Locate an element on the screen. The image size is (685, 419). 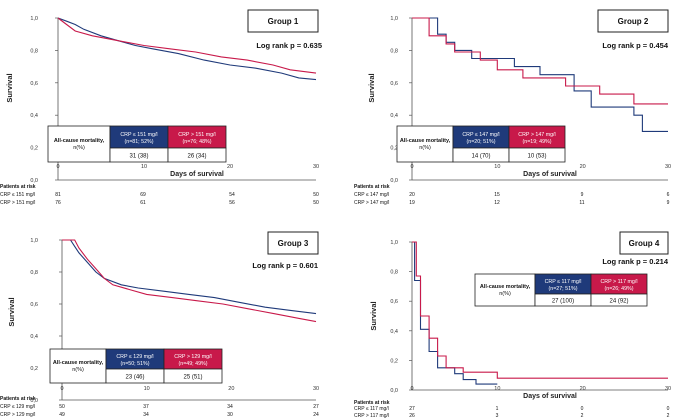
group-title: Group 1 is located at coordinates (283, 21).